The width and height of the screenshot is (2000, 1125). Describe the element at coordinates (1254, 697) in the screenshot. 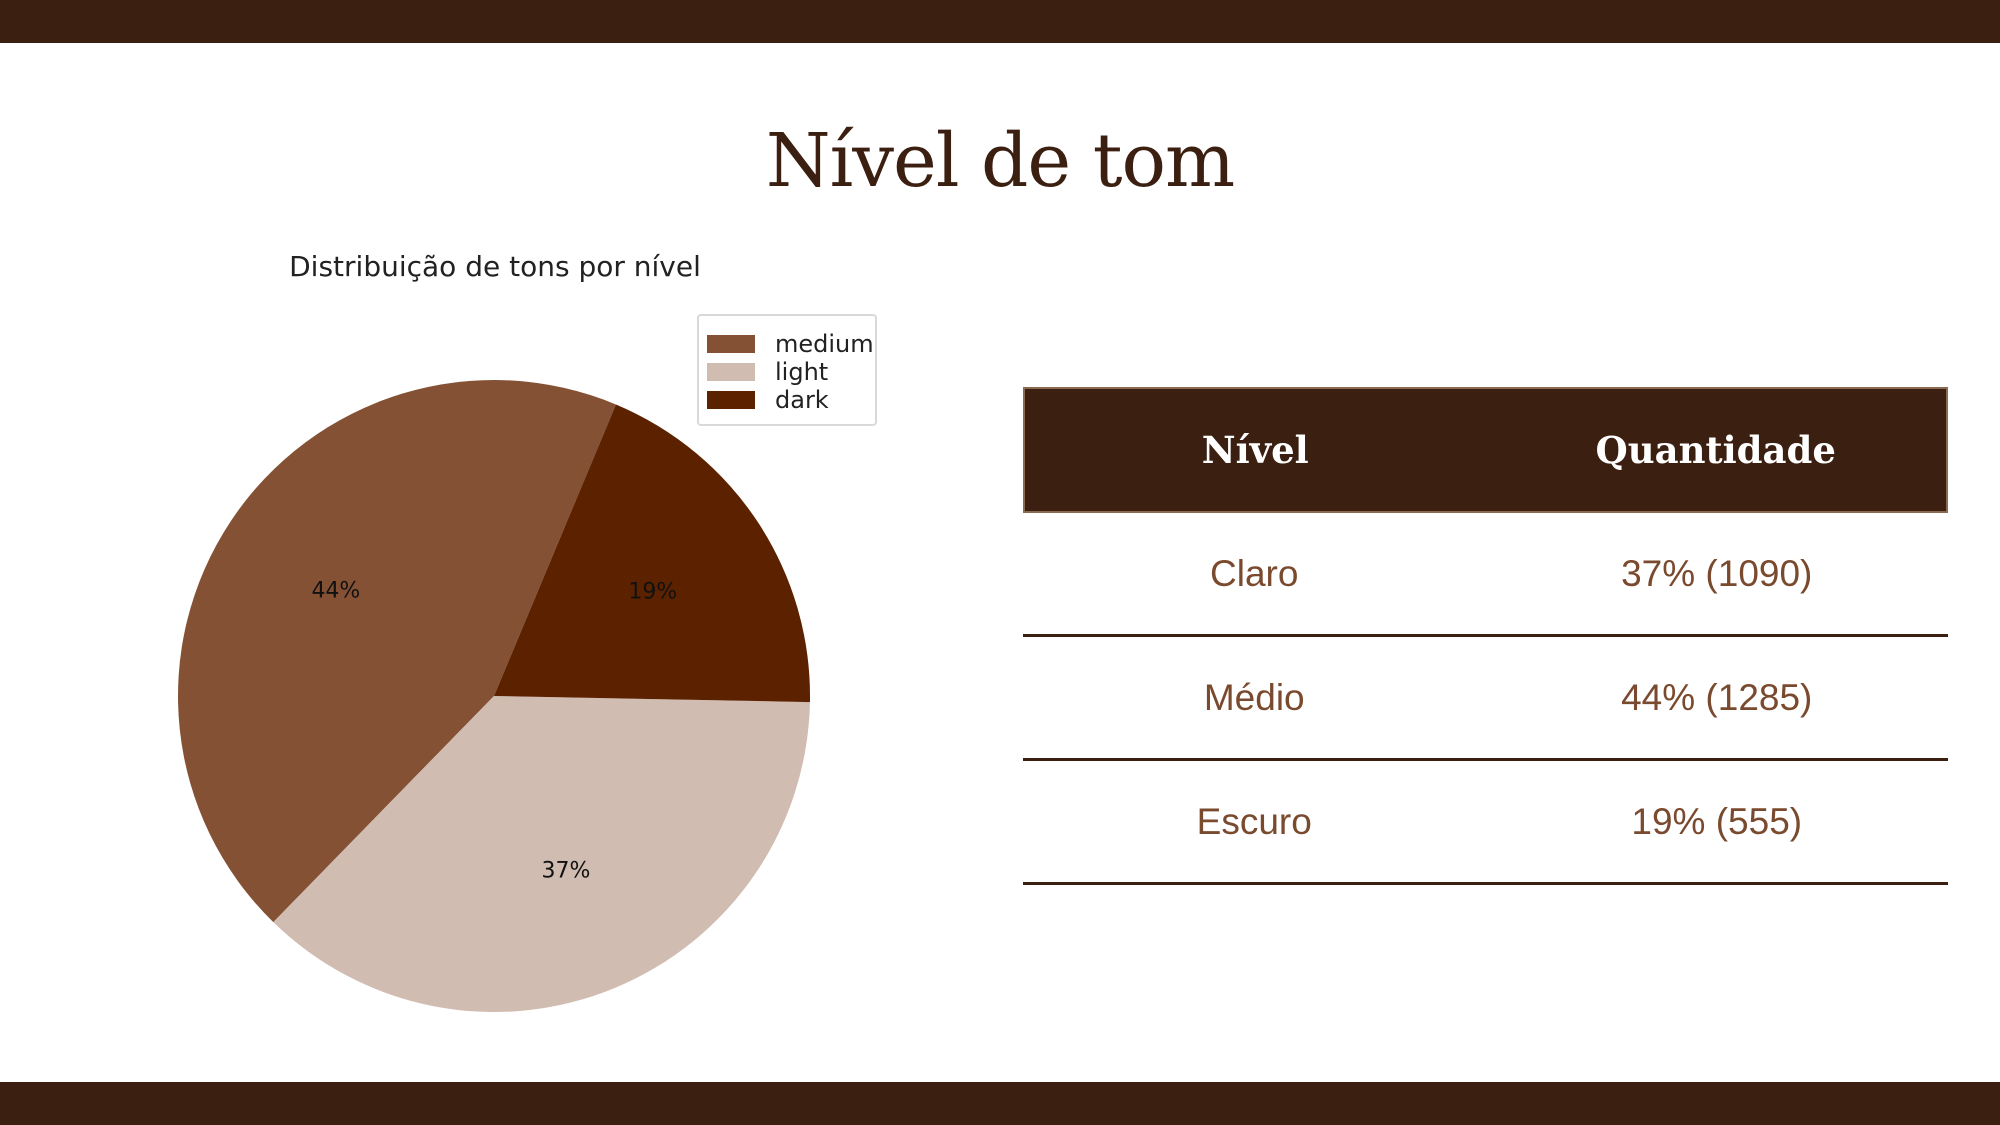

I see `table-cell: Médio` at that location.